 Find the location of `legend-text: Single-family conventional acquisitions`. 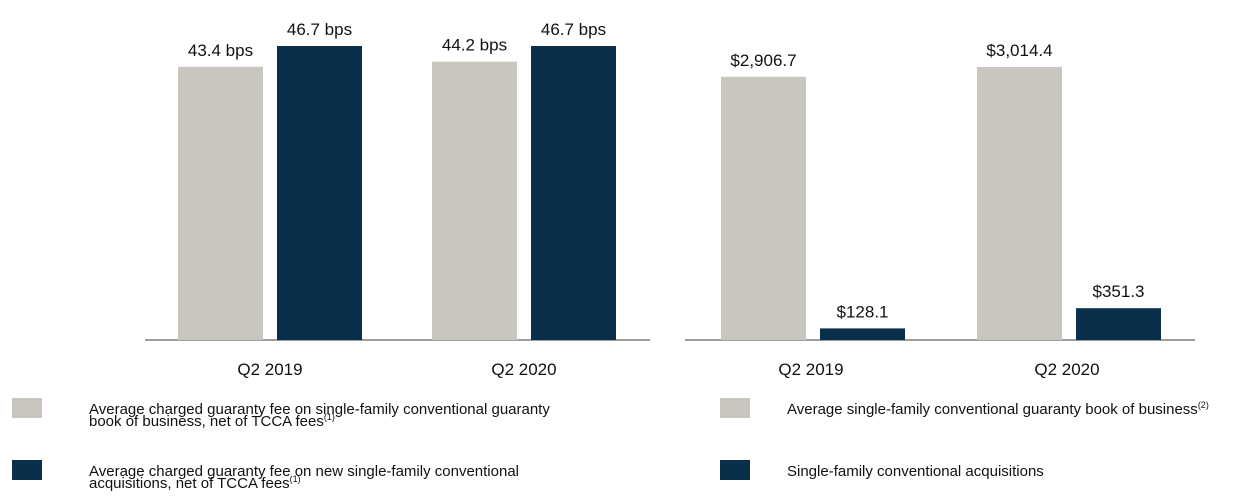

legend-text: Single-family conventional acquisitions is located at coordinates (1009, 471).